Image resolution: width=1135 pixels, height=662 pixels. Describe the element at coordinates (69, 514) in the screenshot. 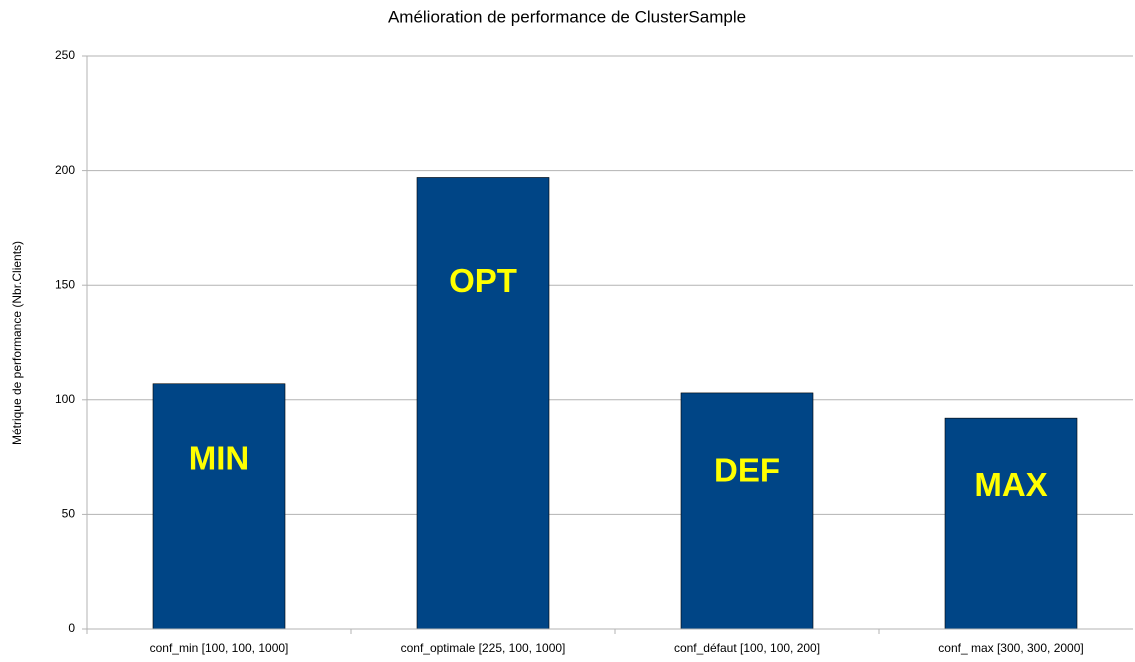

I see `y-tick-label: 50` at that location.